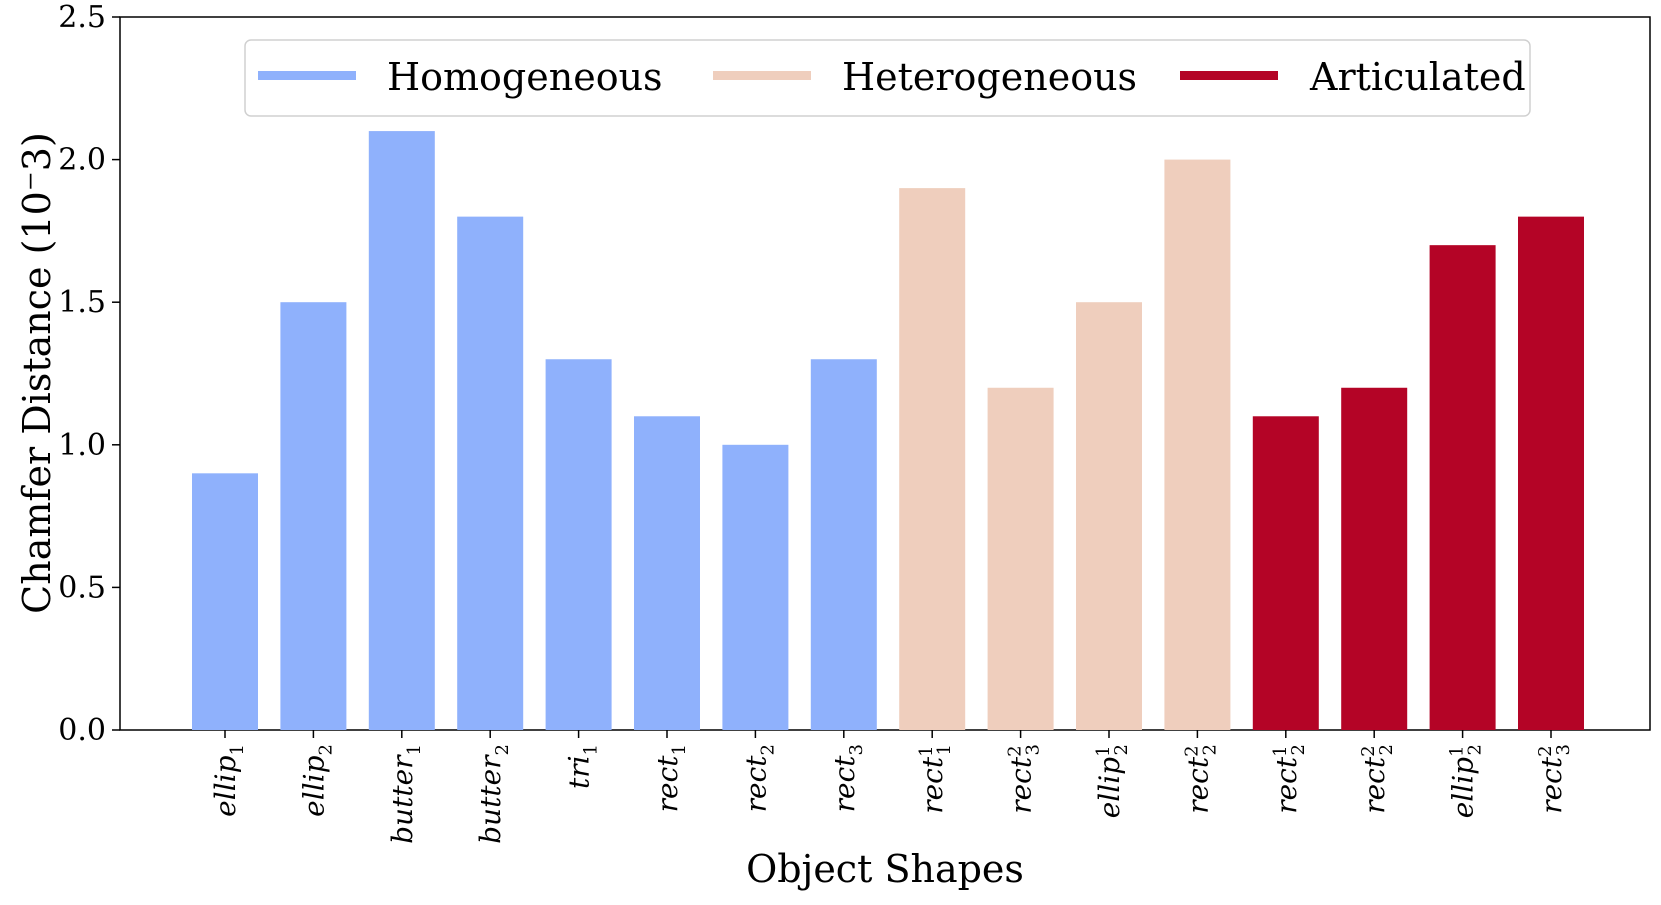 The width and height of the screenshot is (1661, 905). What do you see at coordinates (307, 75) in the screenshot?
I see `legend-swatch-homogeneous` at bounding box center [307, 75].